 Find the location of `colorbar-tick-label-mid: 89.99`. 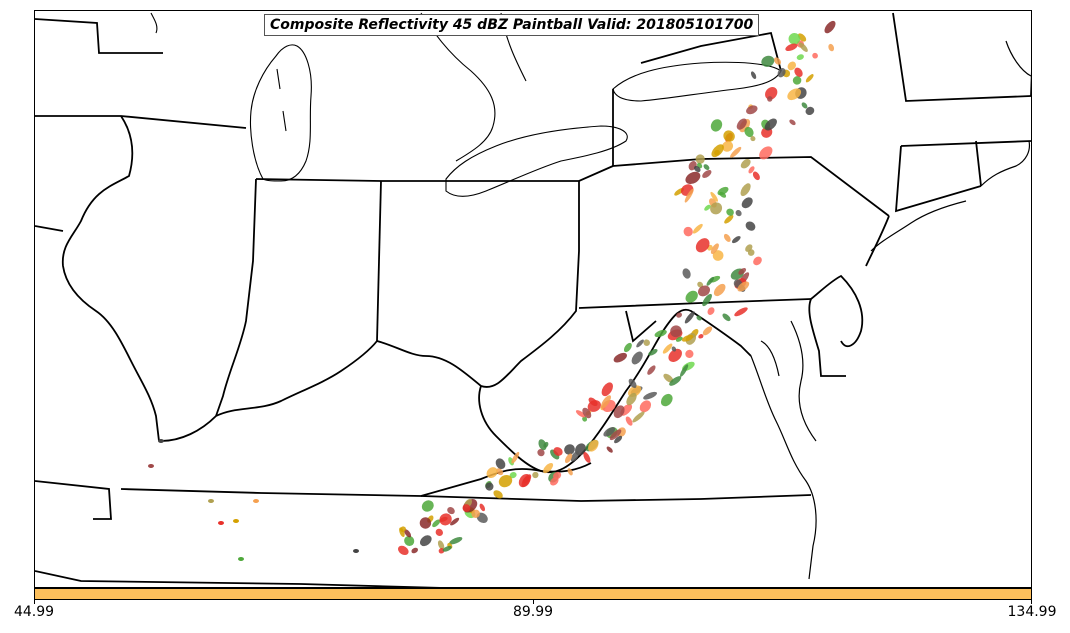

colorbar-tick-label-mid: 89.99 is located at coordinates (533, 612).